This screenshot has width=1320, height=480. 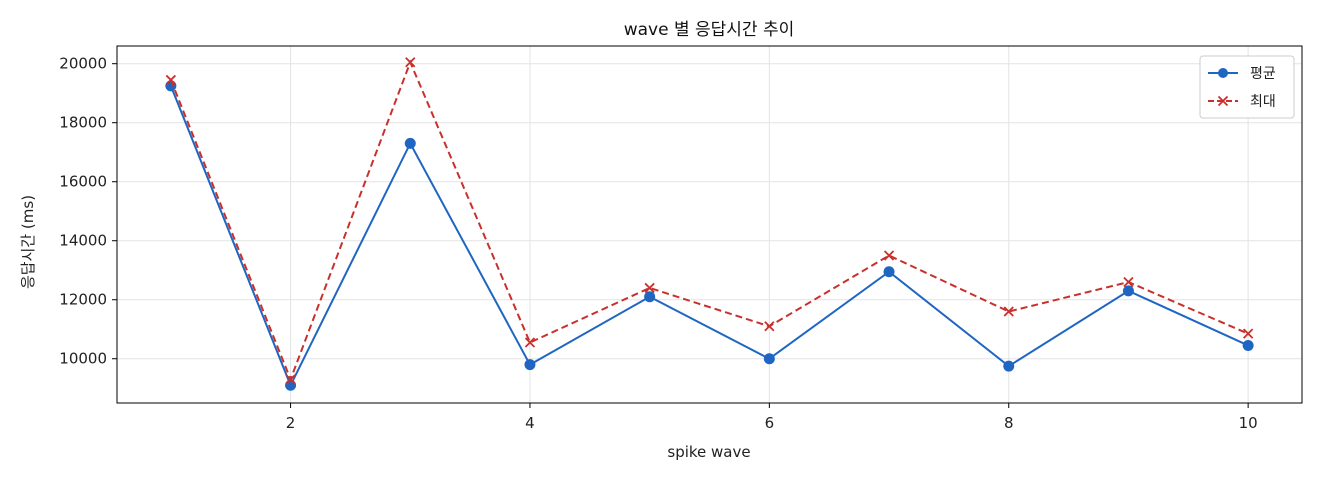 What do you see at coordinates (709, 30) in the screenshot?
I see `chart-title: wave 별 응답시간 추이` at bounding box center [709, 30].